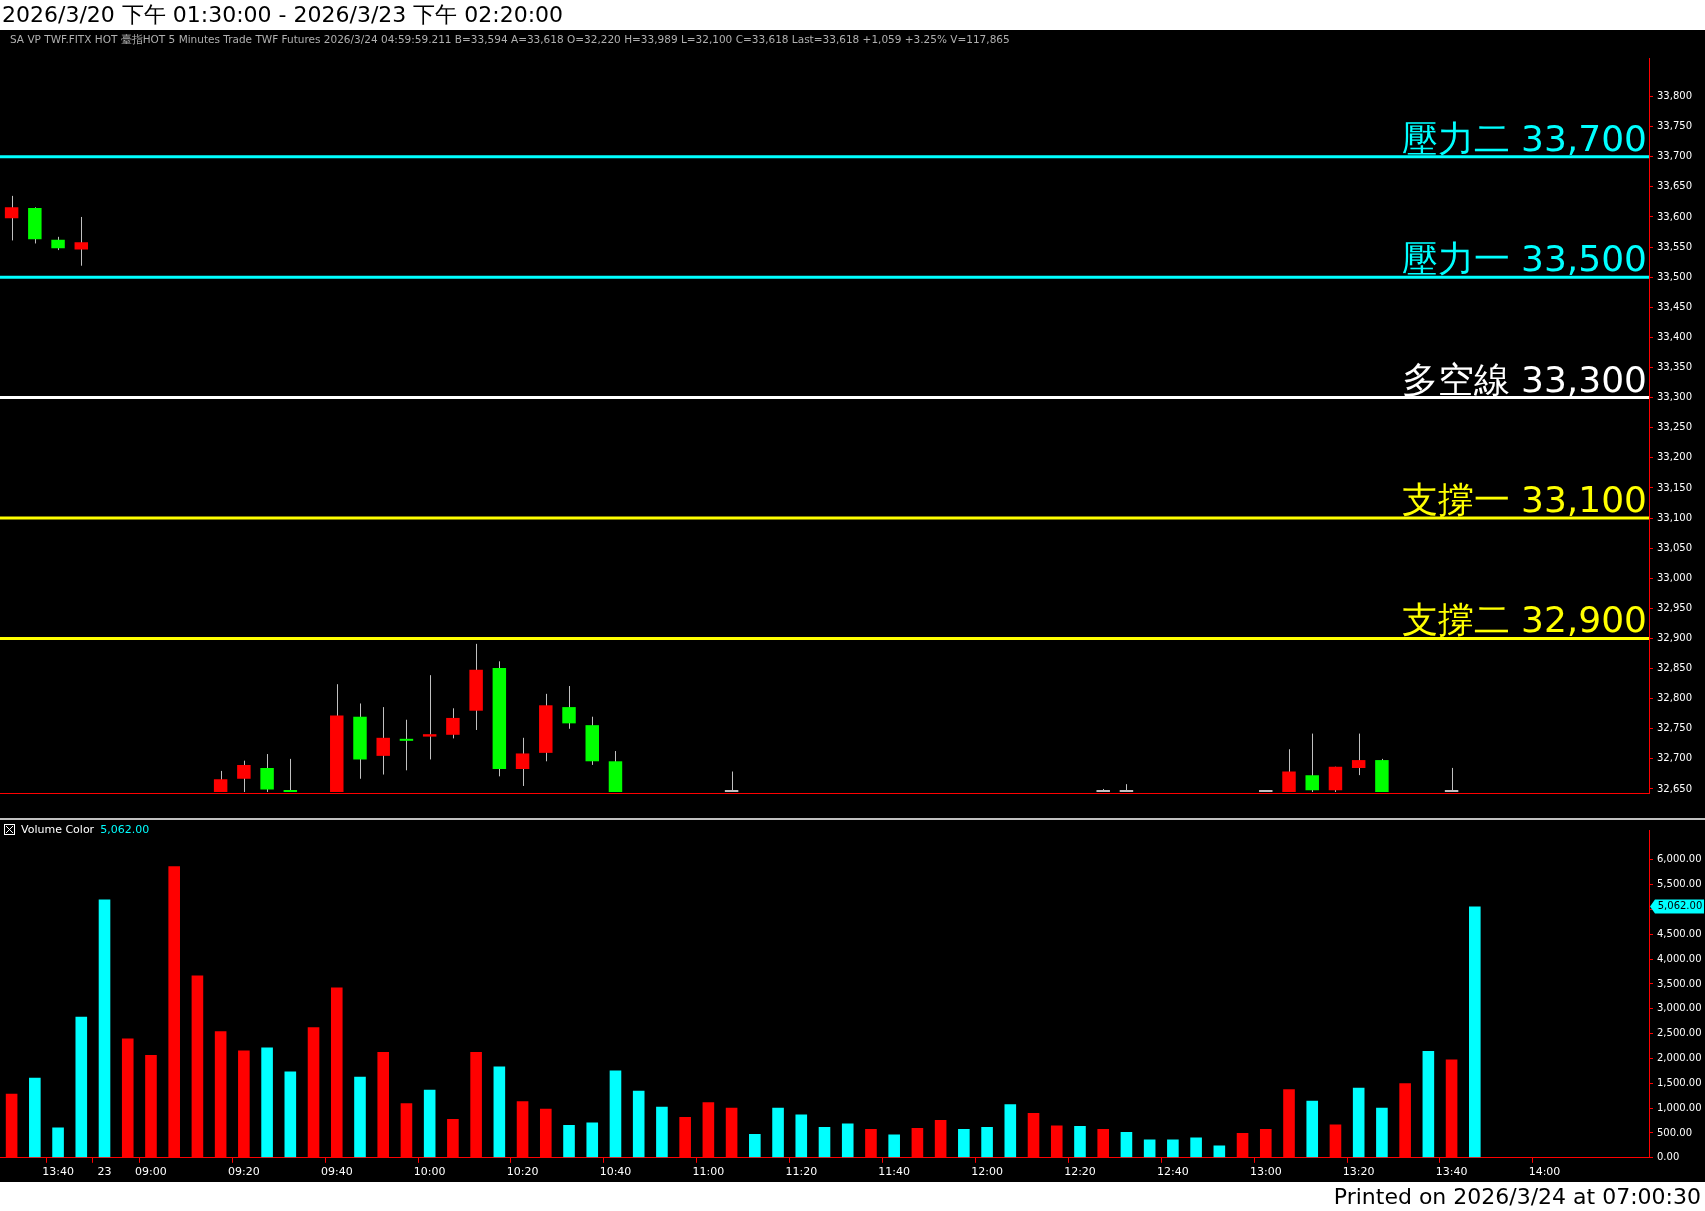  I want to click on y-tick-label: 3,000.00, so click(1679, 1008).